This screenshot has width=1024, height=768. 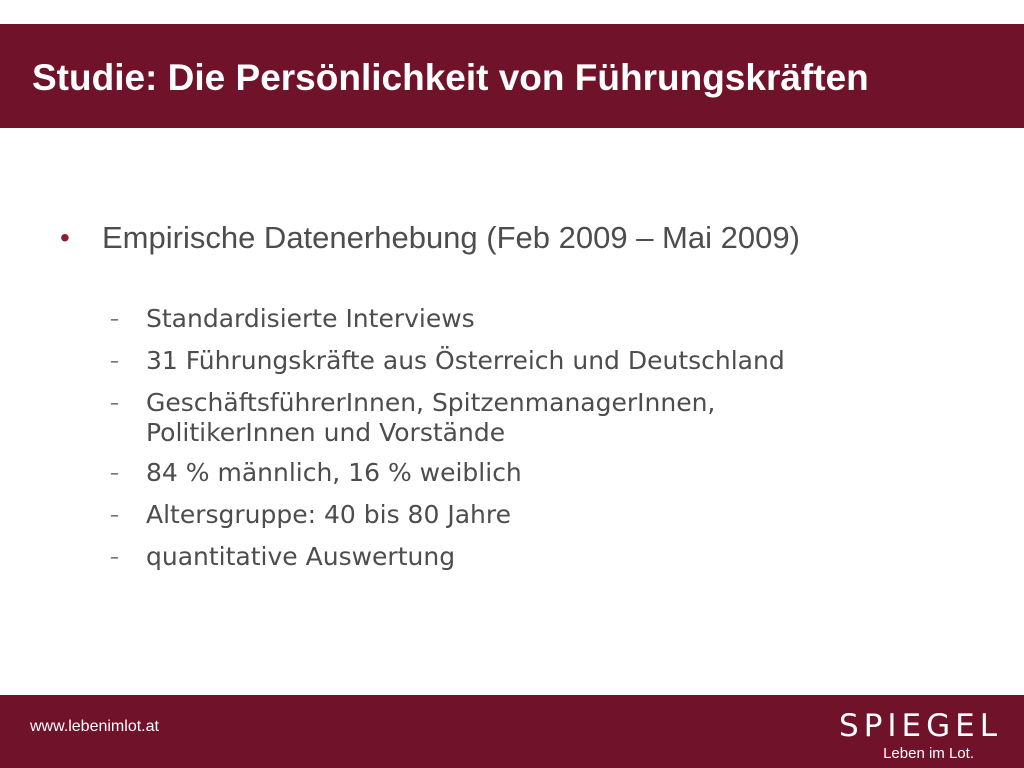 What do you see at coordinates (301, 556) in the screenshot?
I see `sub-bullet-text: quantitative Auswertung` at bounding box center [301, 556].